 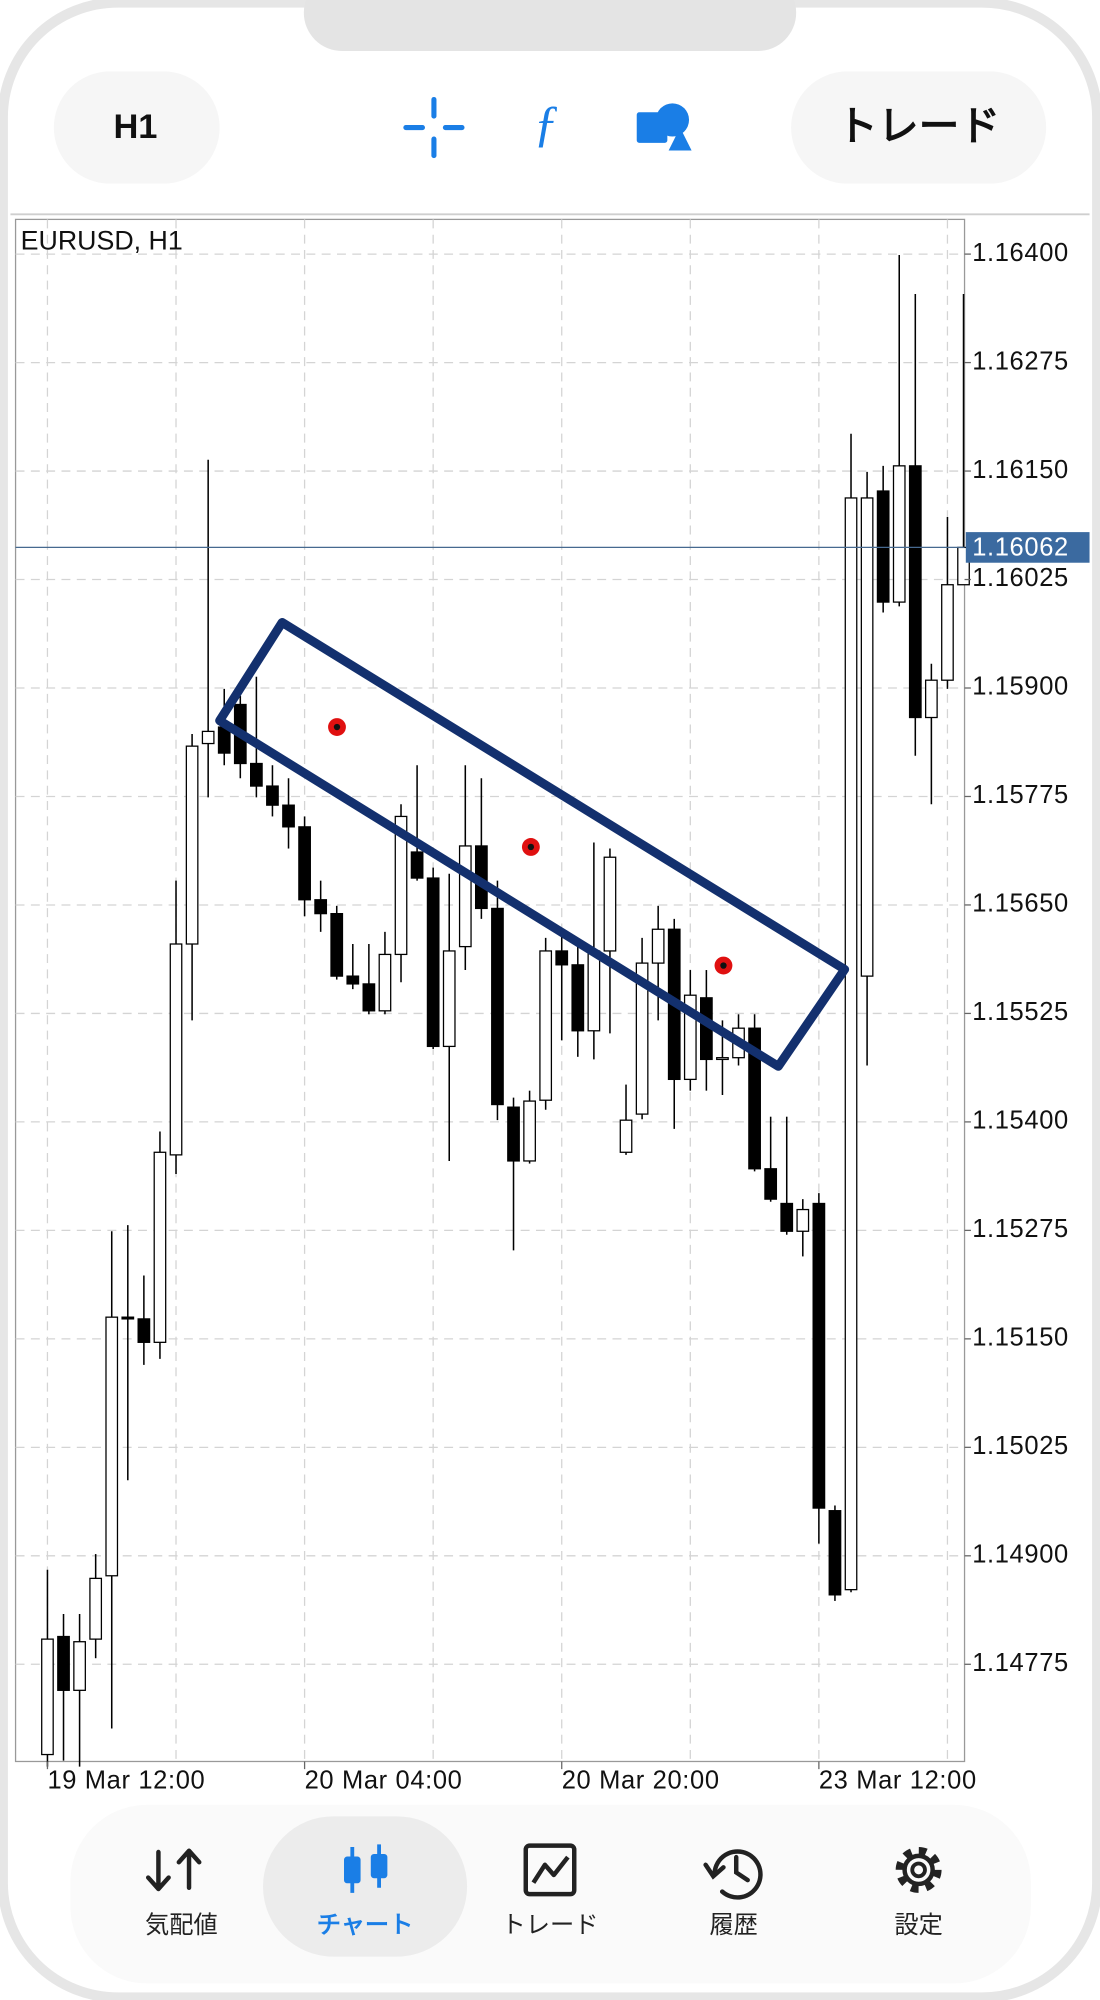 I want to click on tab-label: 気配値, so click(x=181, y=1925).